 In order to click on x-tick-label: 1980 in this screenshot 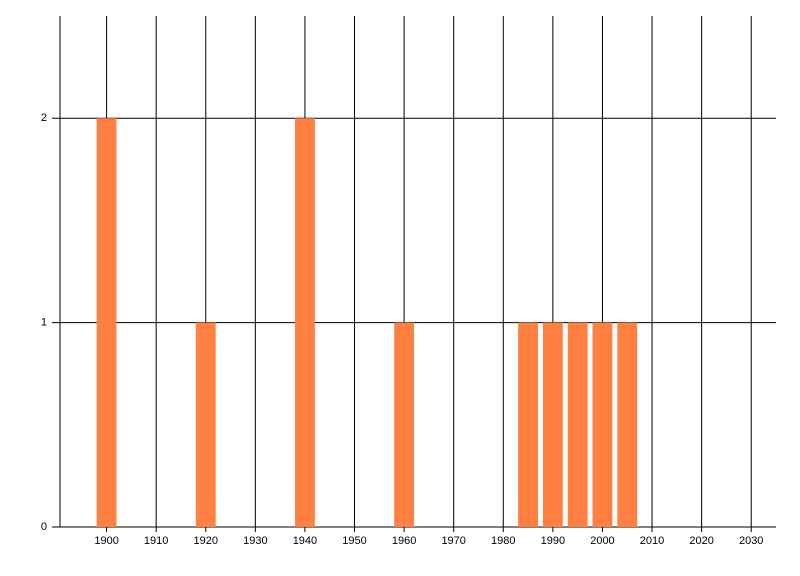, I will do `click(503, 541)`.